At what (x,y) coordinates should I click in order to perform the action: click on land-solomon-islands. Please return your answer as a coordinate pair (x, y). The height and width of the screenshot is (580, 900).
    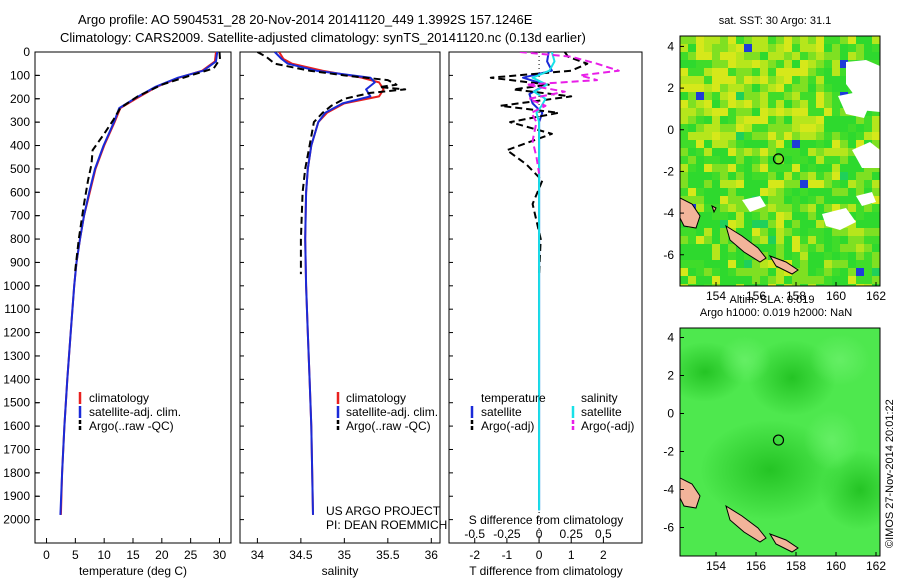
    Looking at the image, I should click on (746, 523).